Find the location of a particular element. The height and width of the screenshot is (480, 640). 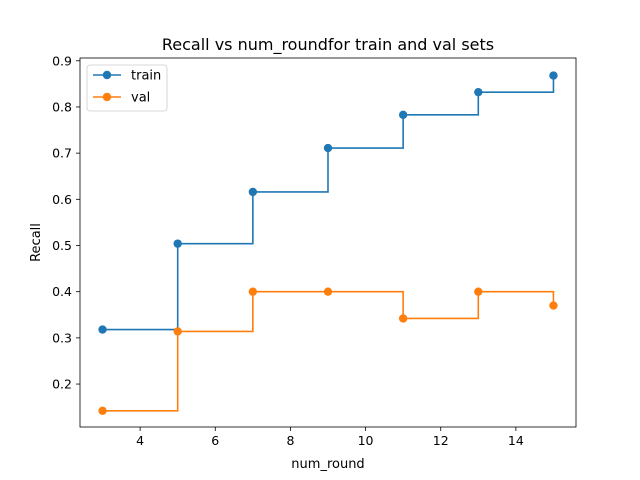

x-tick-label: 8 is located at coordinates (290, 440).